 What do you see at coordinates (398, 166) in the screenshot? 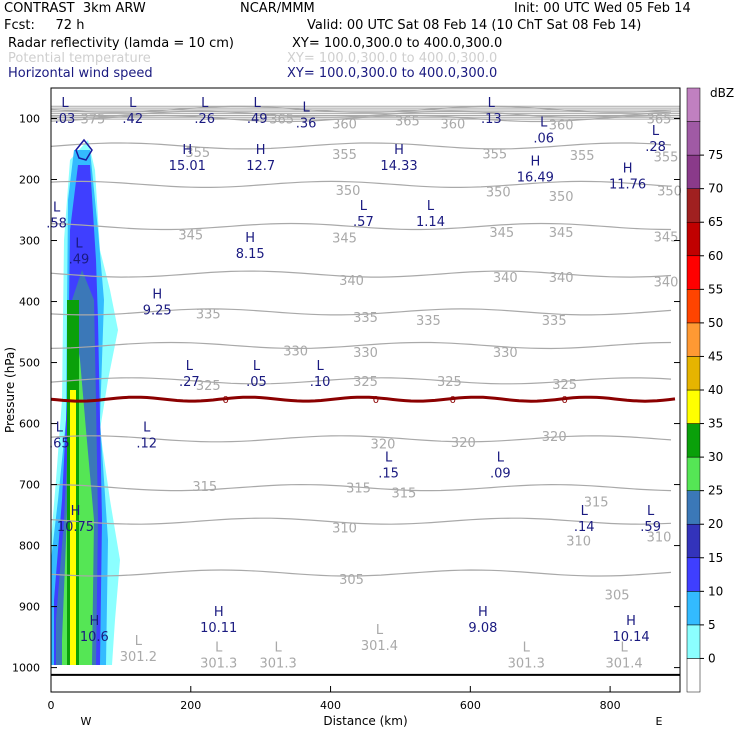
I see `wind-extremum-value: 14.33` at bounding box center [398, 166].